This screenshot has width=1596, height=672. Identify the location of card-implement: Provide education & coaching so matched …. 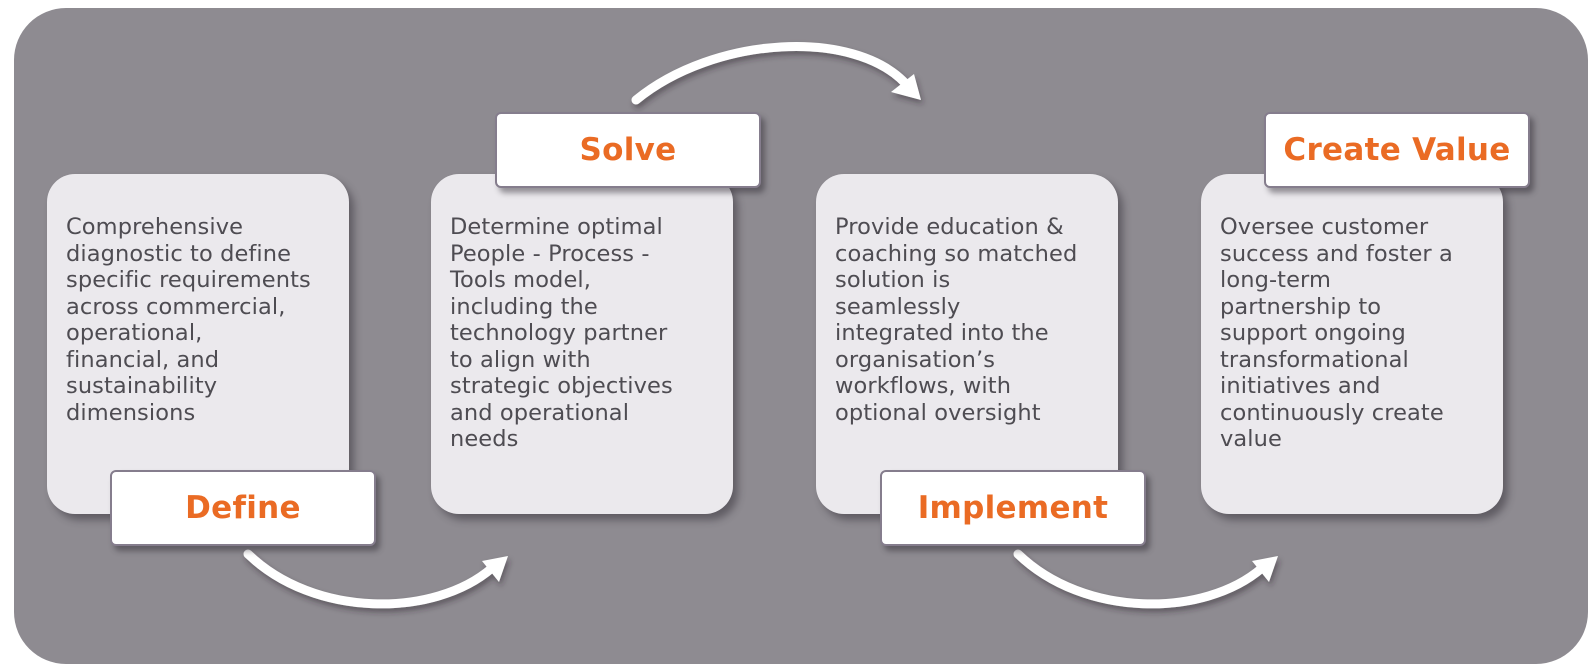
(967, 344).